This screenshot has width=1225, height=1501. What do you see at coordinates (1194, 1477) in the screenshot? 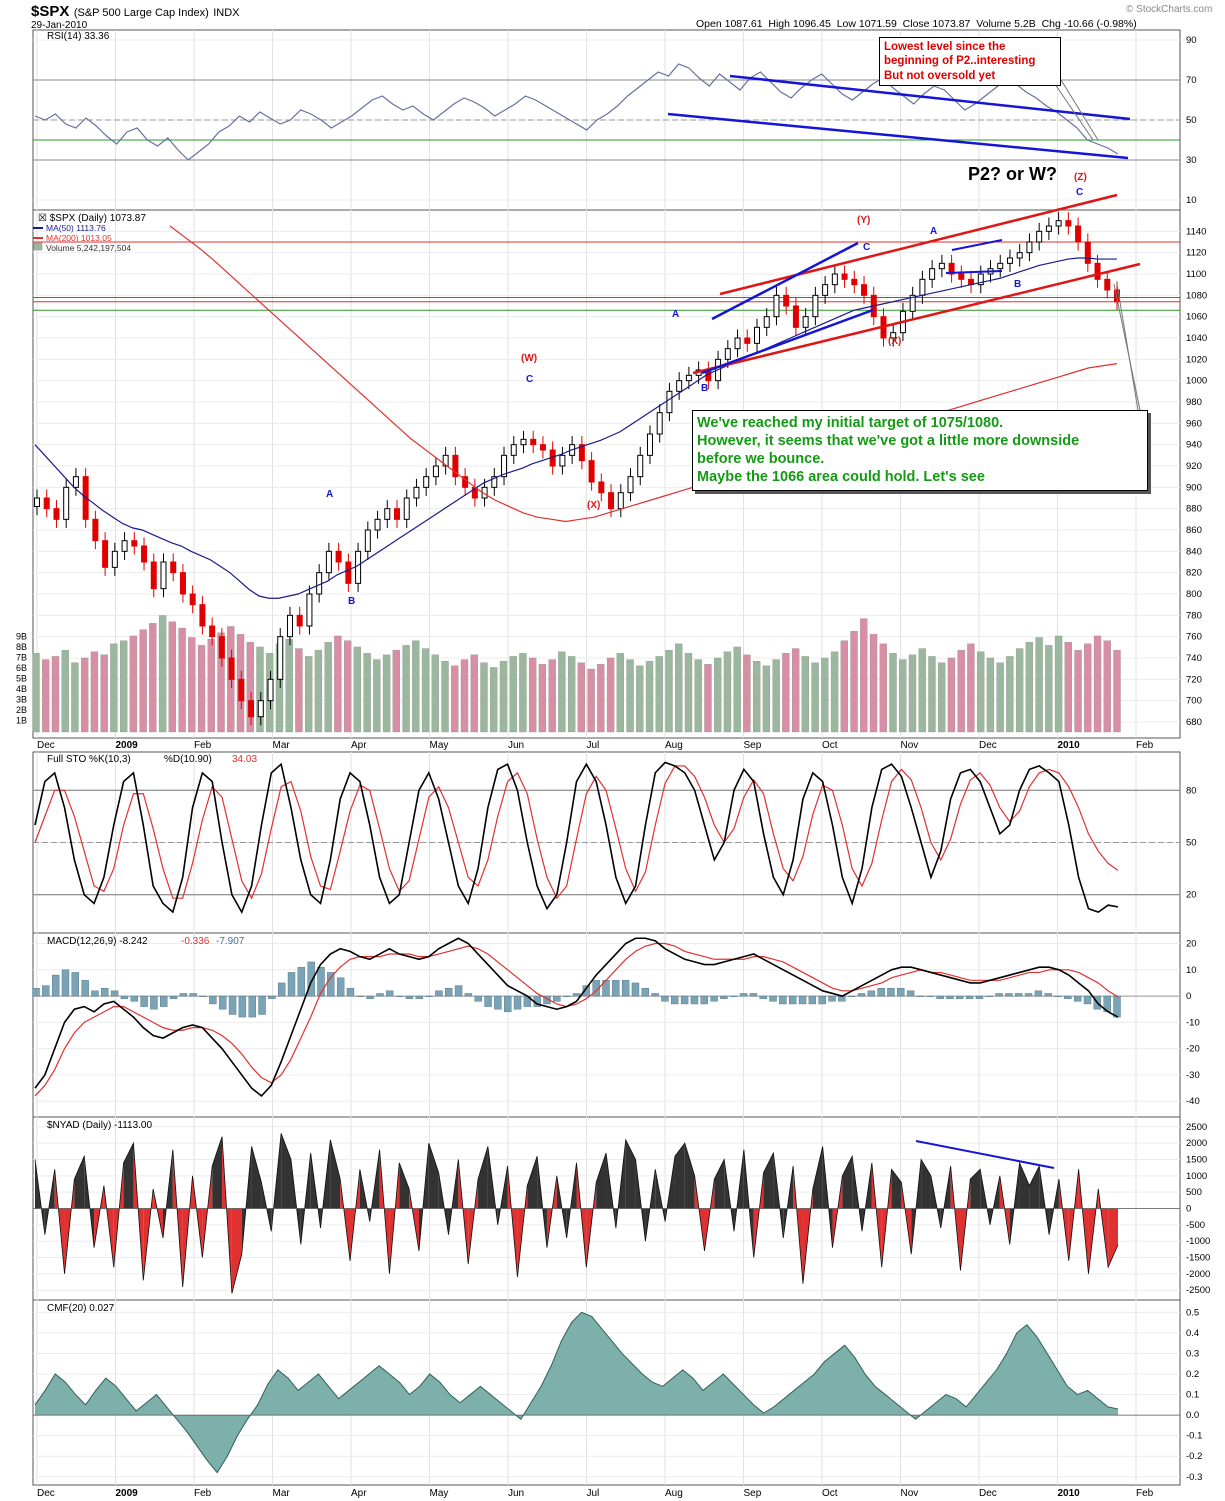
I see `cmf-tick-label: -0.3` at bounding box center [1194, 1477].